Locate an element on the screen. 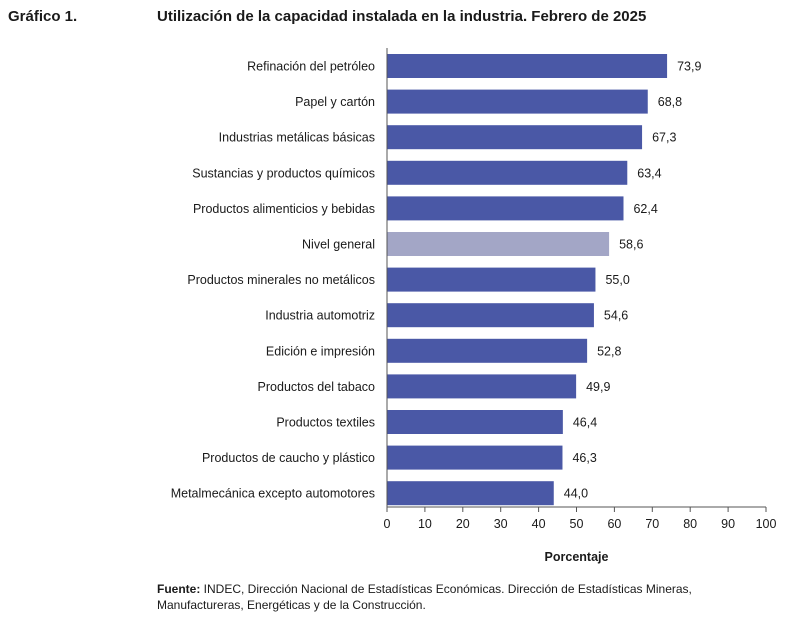  x-tick-label: 90 is located at coordinates (728, 524).